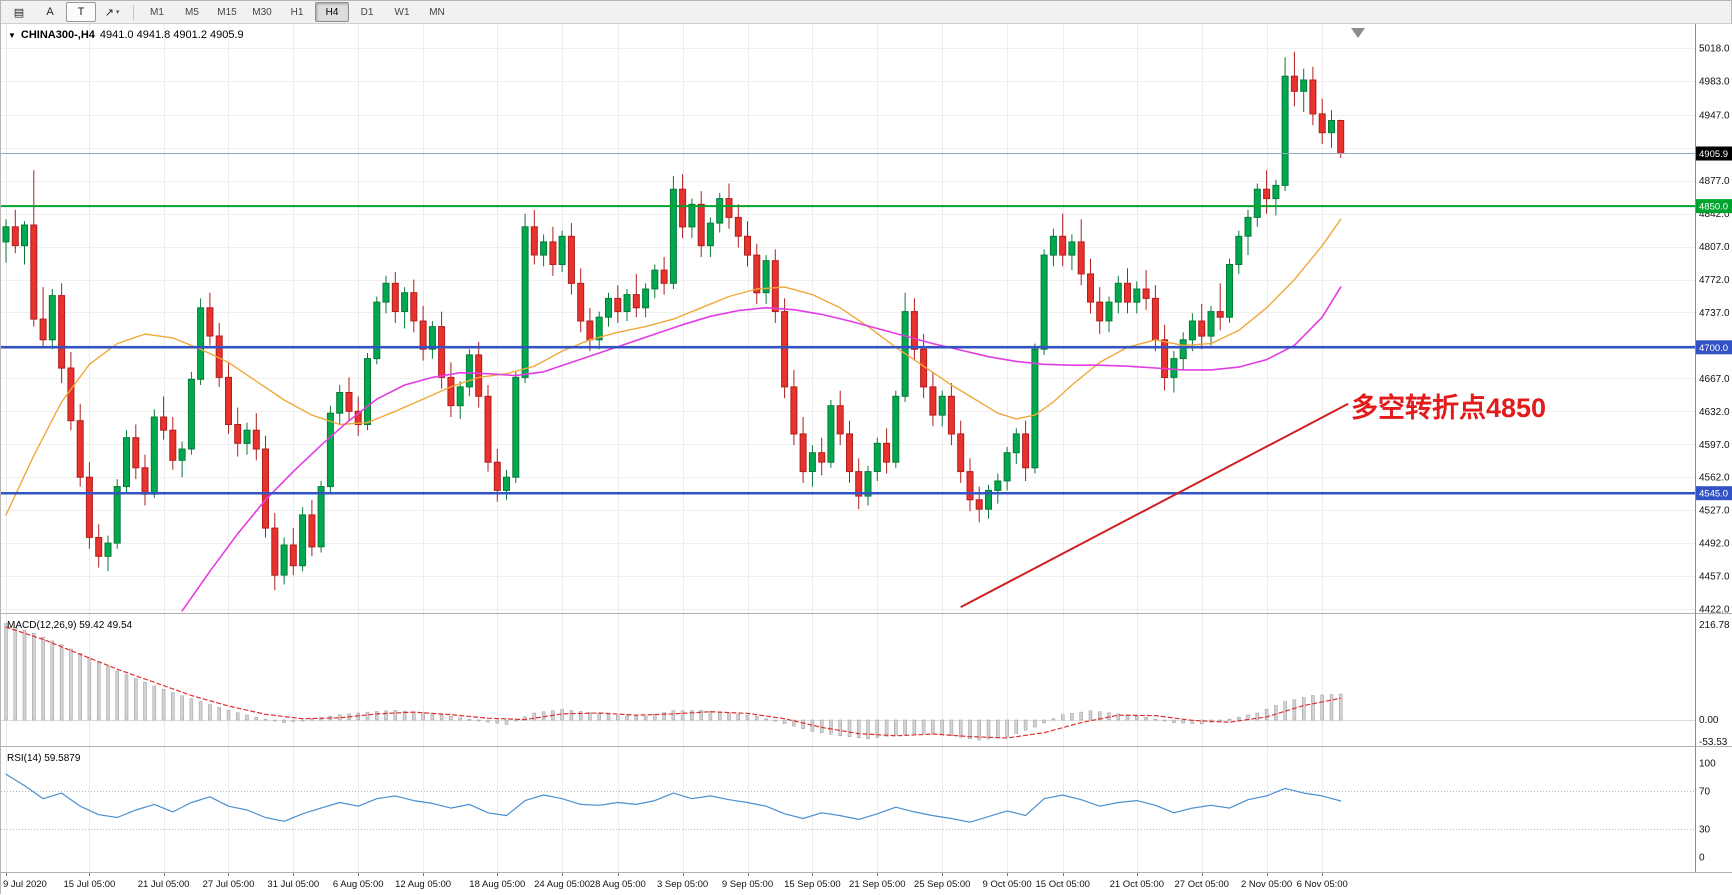  I want to click on symbol-label: CHINA300-,H4, so click(57, 35).